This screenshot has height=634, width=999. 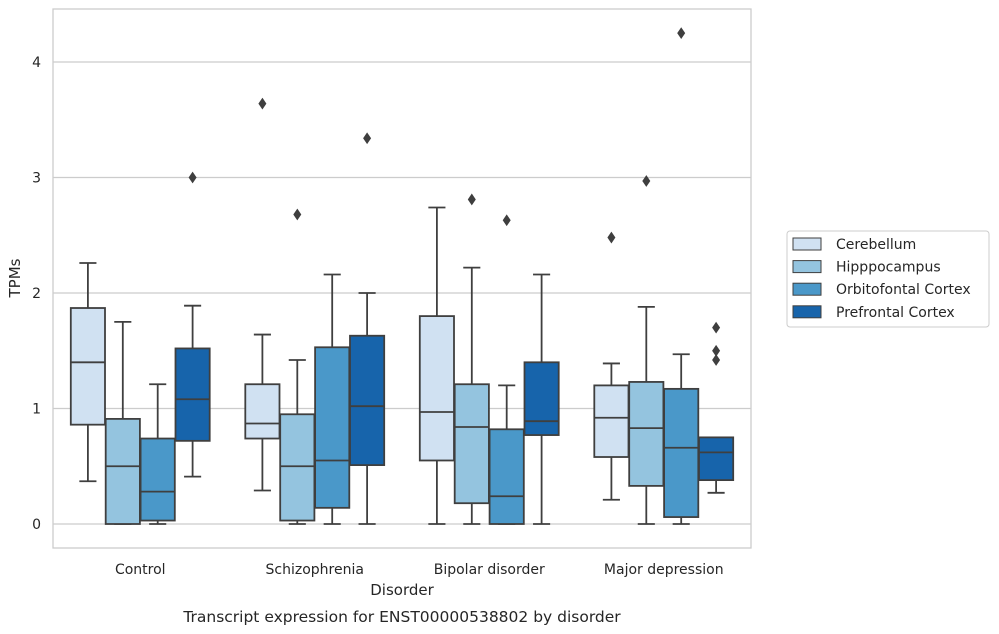 What do you see at coordinates (36, 525) in the screenshot?
I see `y-tick-label: 0` at bounding box center [36, 525].